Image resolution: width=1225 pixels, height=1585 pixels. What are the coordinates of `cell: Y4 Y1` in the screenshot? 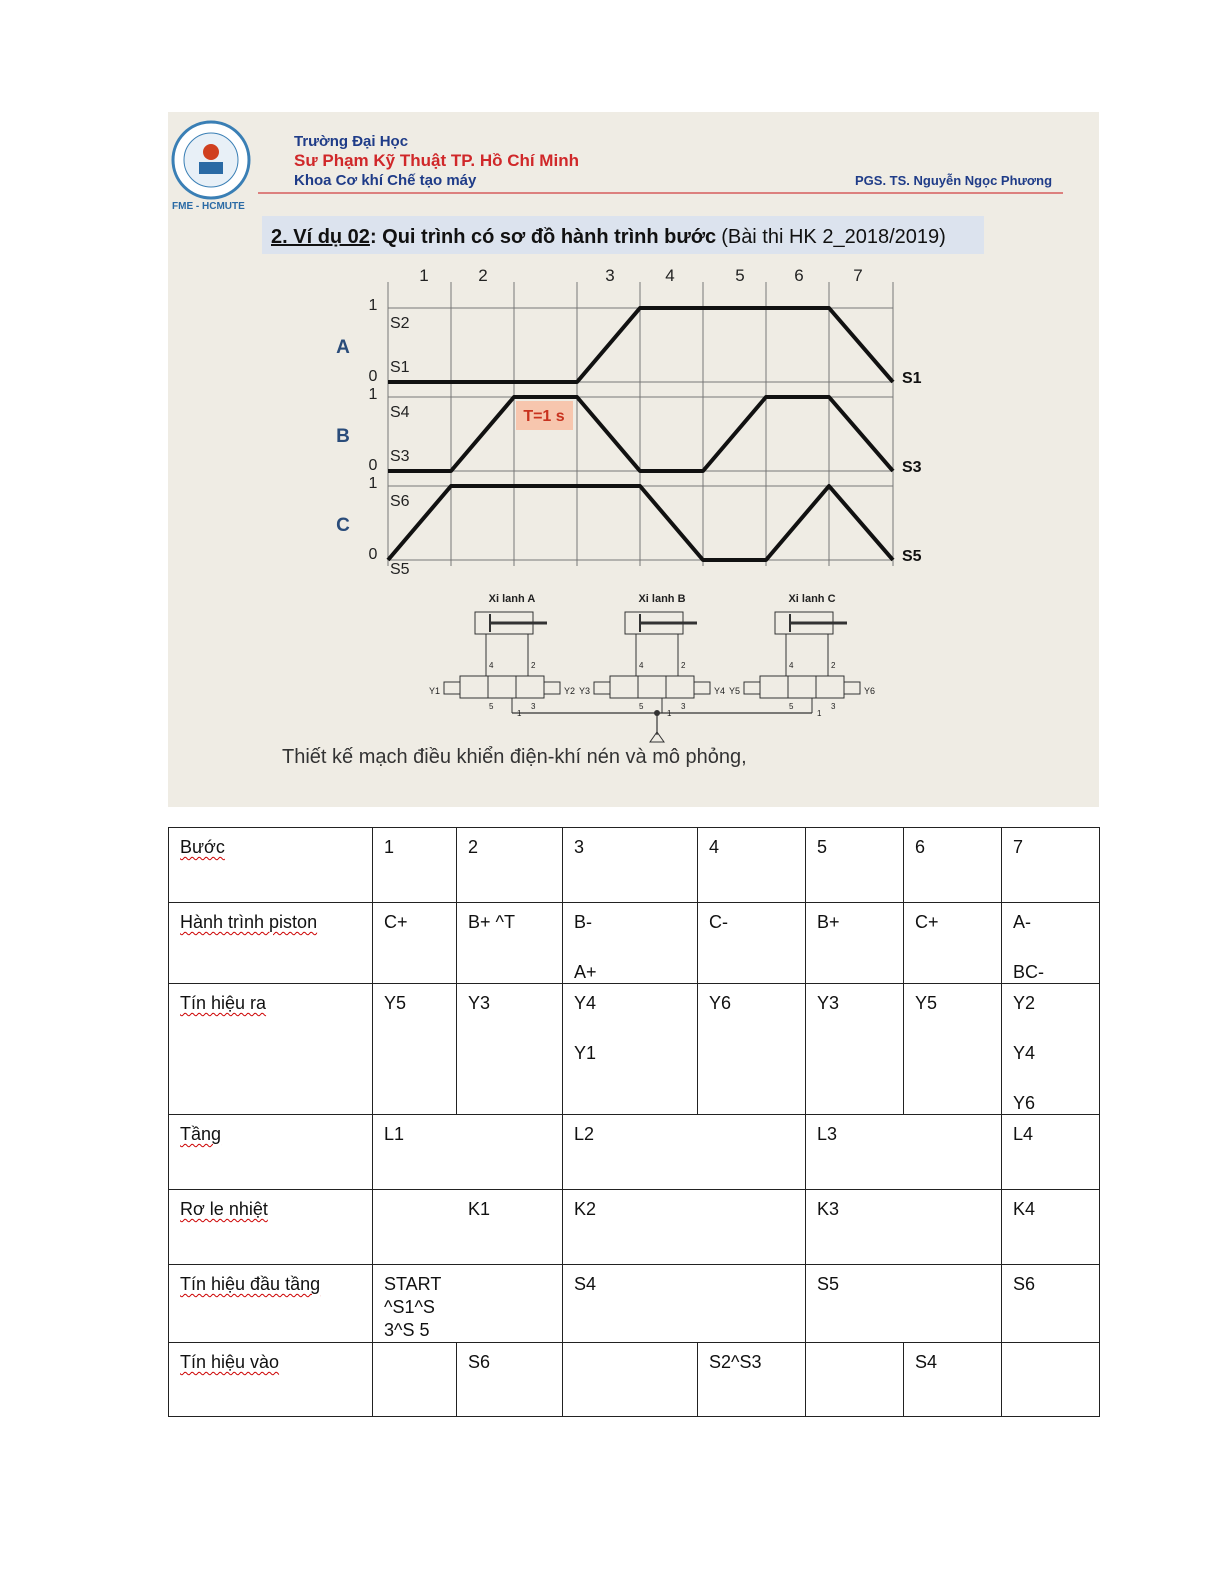 It's located at (630, 1049).